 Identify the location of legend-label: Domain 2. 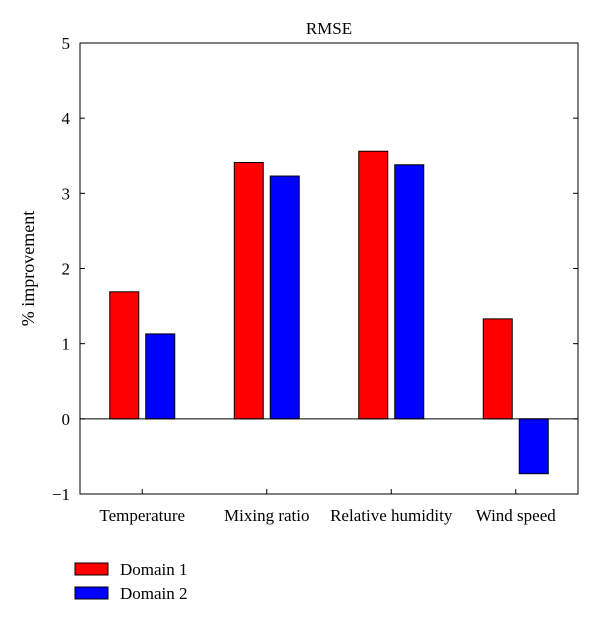
(154, 593).